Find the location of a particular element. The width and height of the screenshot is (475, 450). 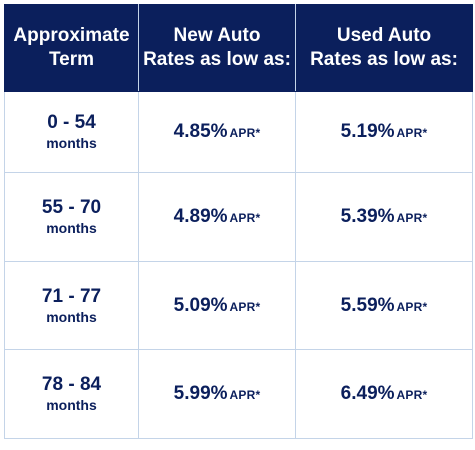

header-used-auto-line-1: Used Auto is located at coordinates (384, 35).